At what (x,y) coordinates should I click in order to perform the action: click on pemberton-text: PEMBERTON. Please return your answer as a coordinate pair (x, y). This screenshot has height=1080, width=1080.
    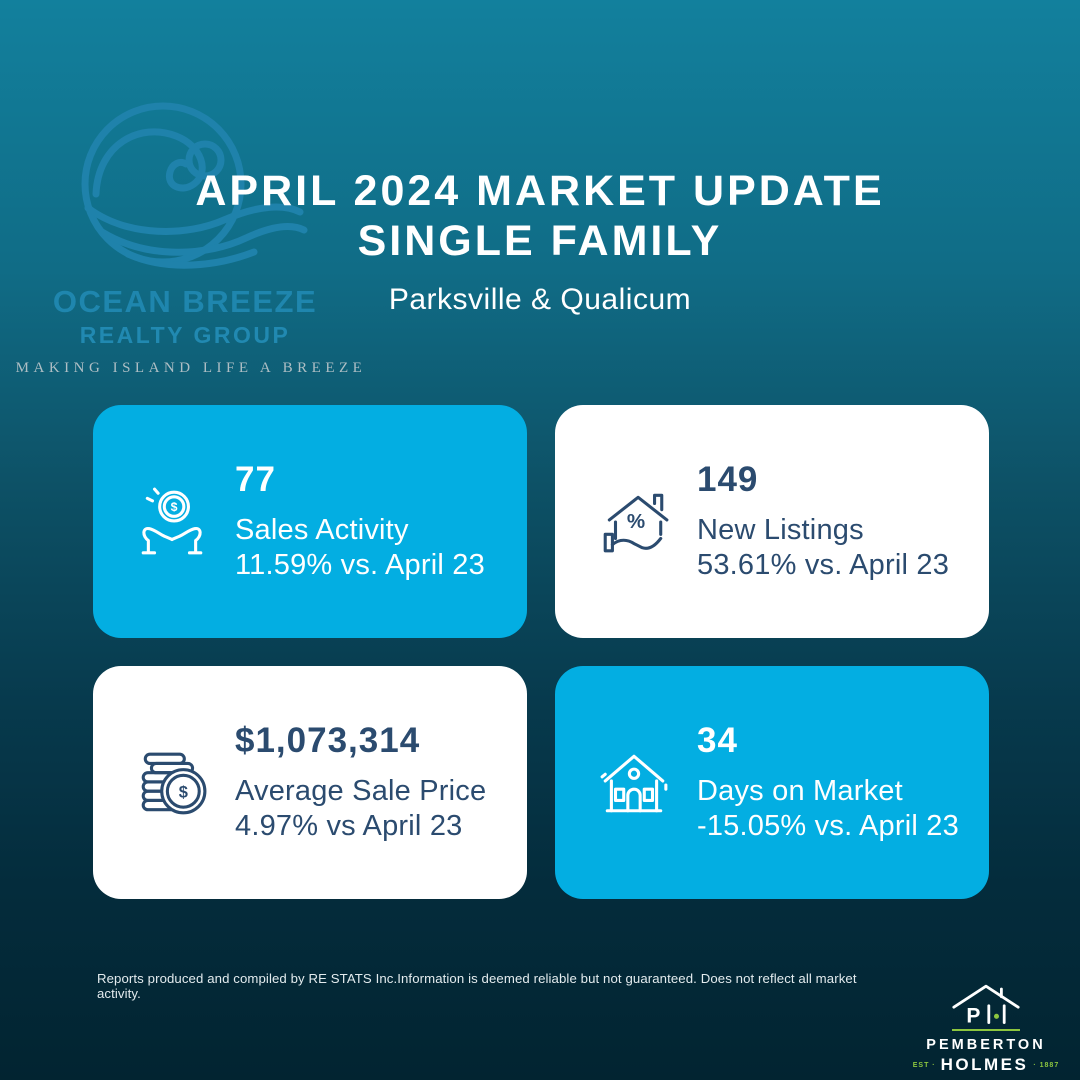
    Looking at the image, I should click on (986, 1045).